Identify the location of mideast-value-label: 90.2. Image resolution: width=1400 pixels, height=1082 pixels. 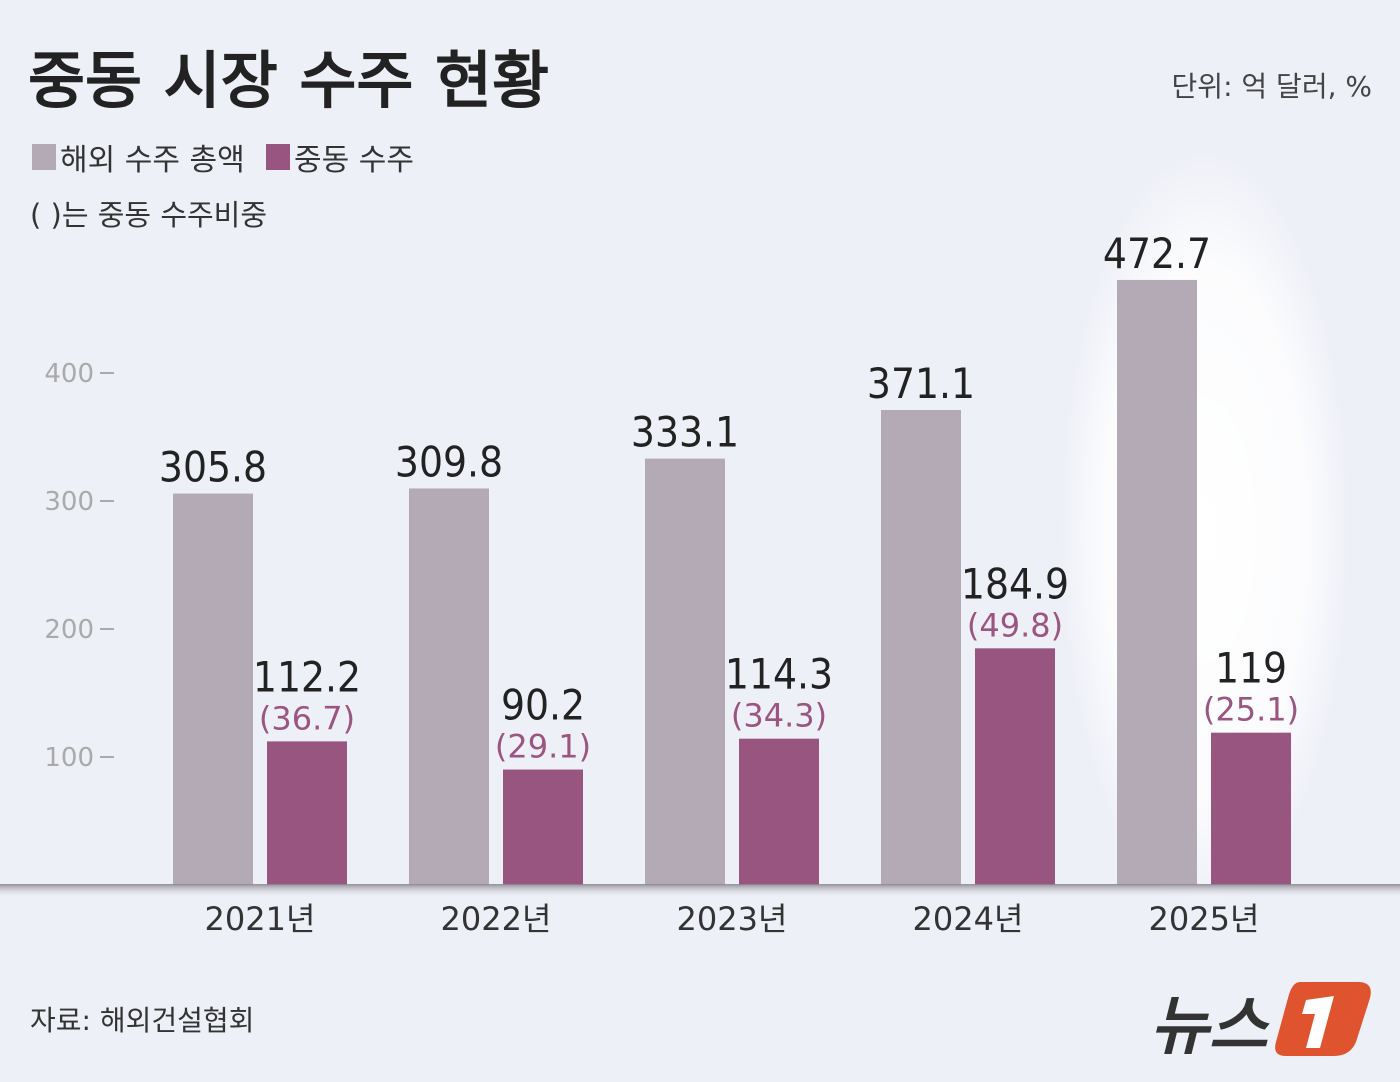
(543, 705).